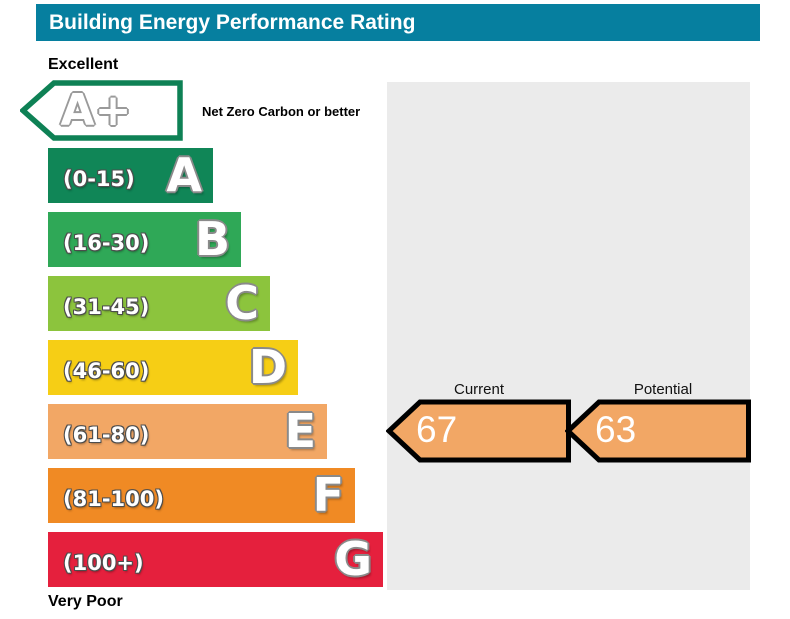 The width and height of the screenshot is (790, 619). Describe the element at coordinates (83, 64) in the screenshot. I see `scale-top-label: Excellent` at that location.